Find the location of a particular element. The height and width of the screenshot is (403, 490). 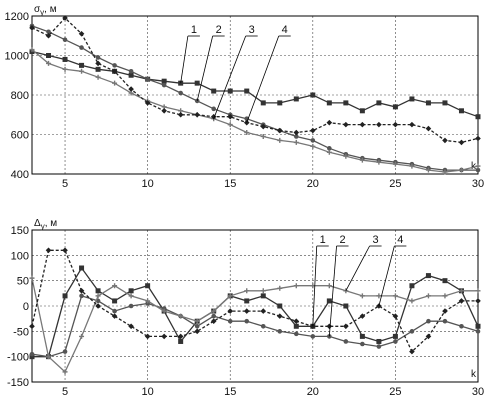

y-tick-label: 400 is located at coordinates (20, 175).